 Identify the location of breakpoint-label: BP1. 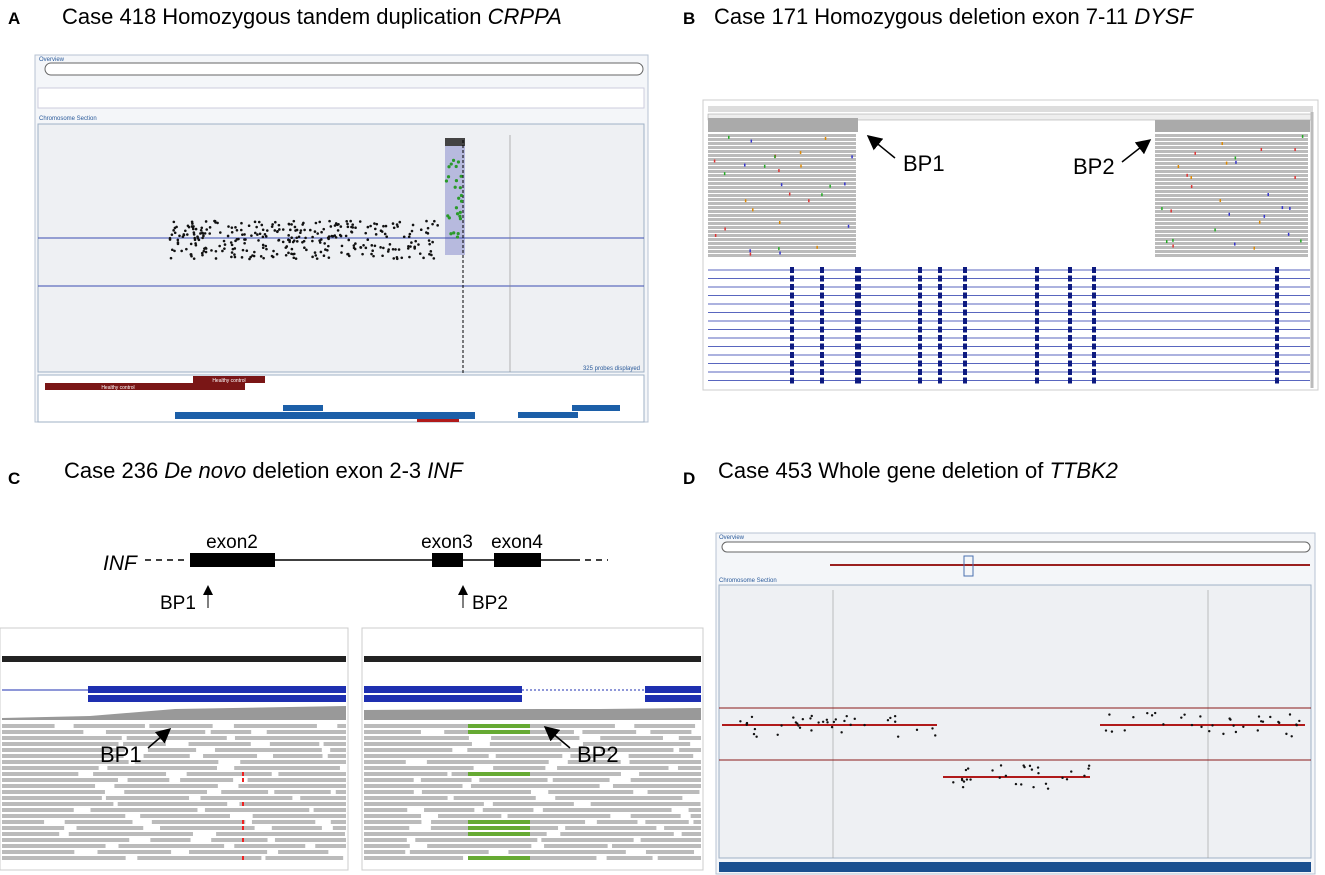
(178, 603).